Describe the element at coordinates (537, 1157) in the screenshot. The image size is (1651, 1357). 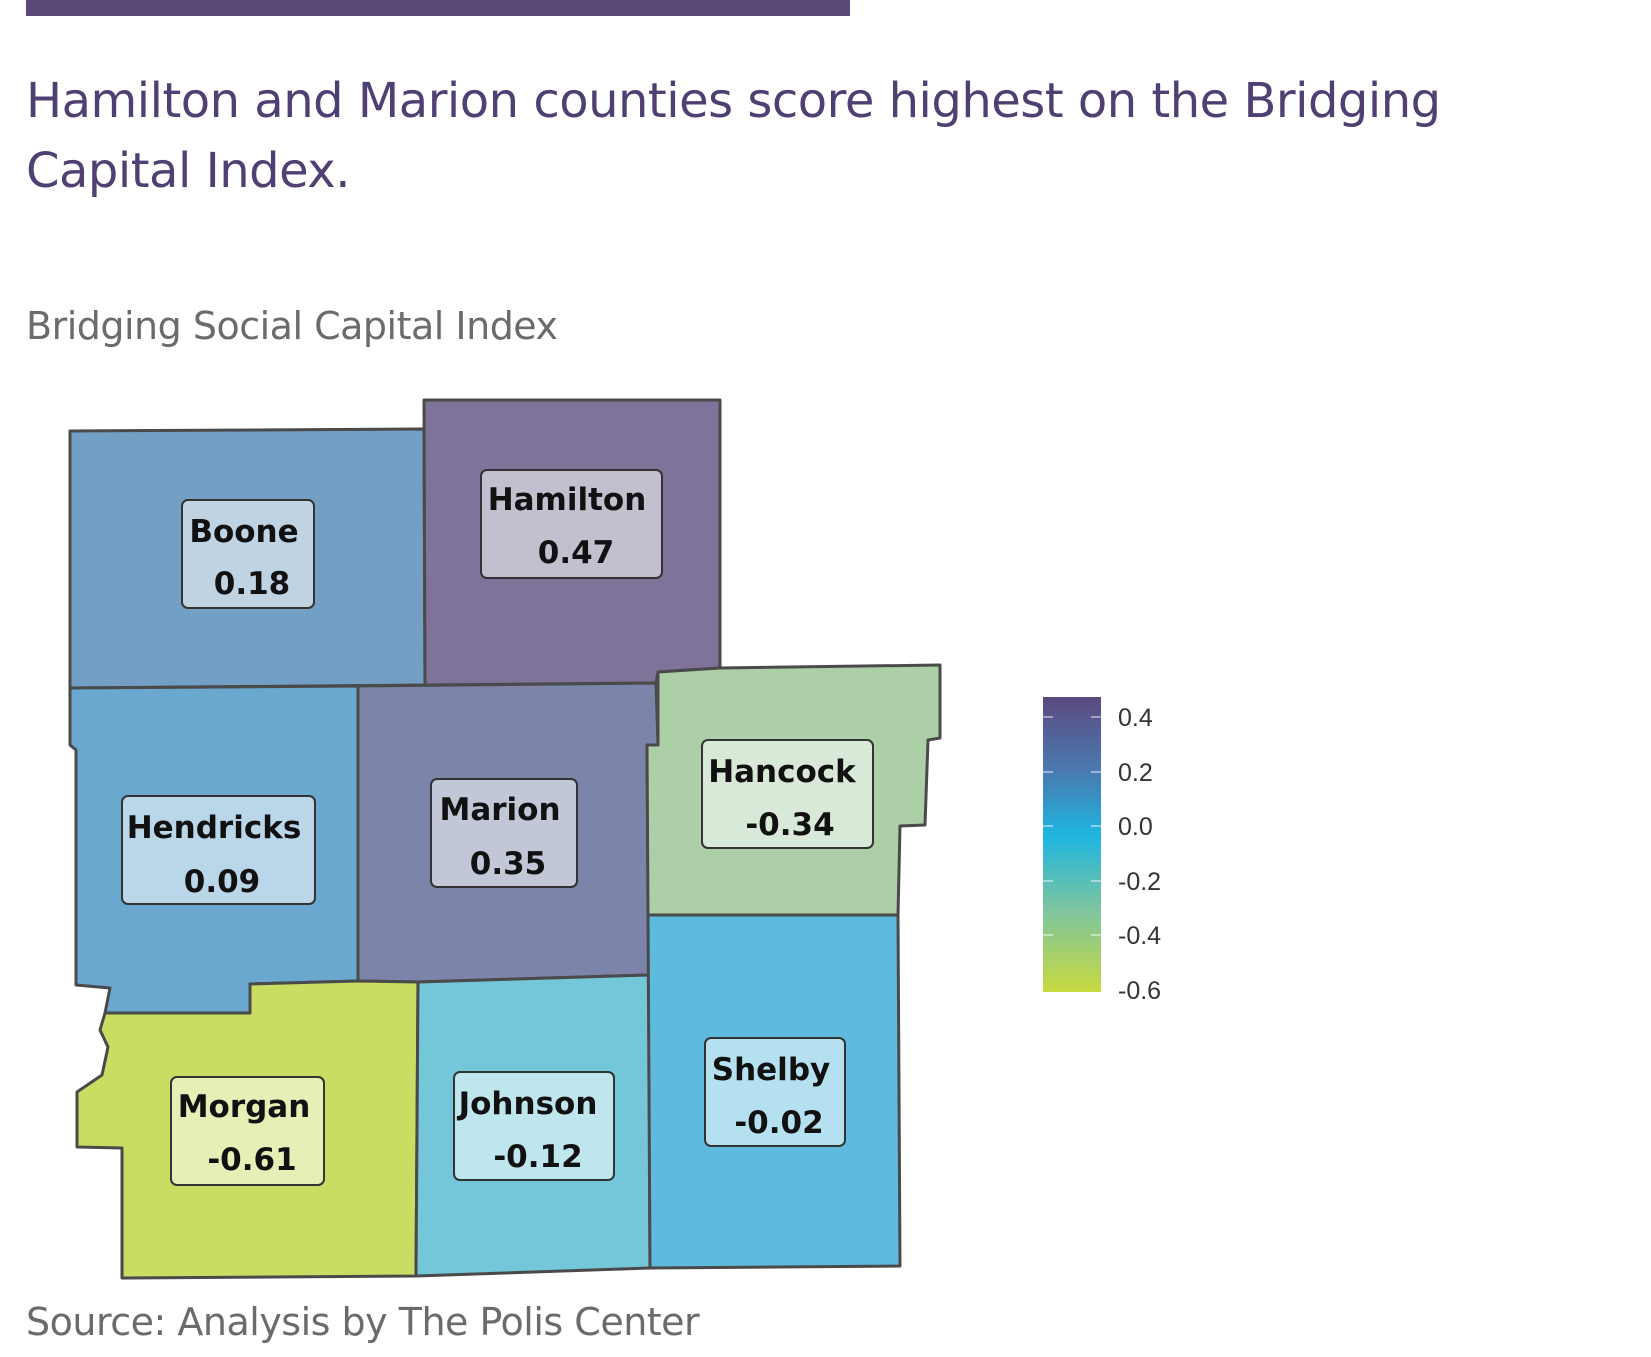
I see `county-value-johnson: -0.12` at that location.